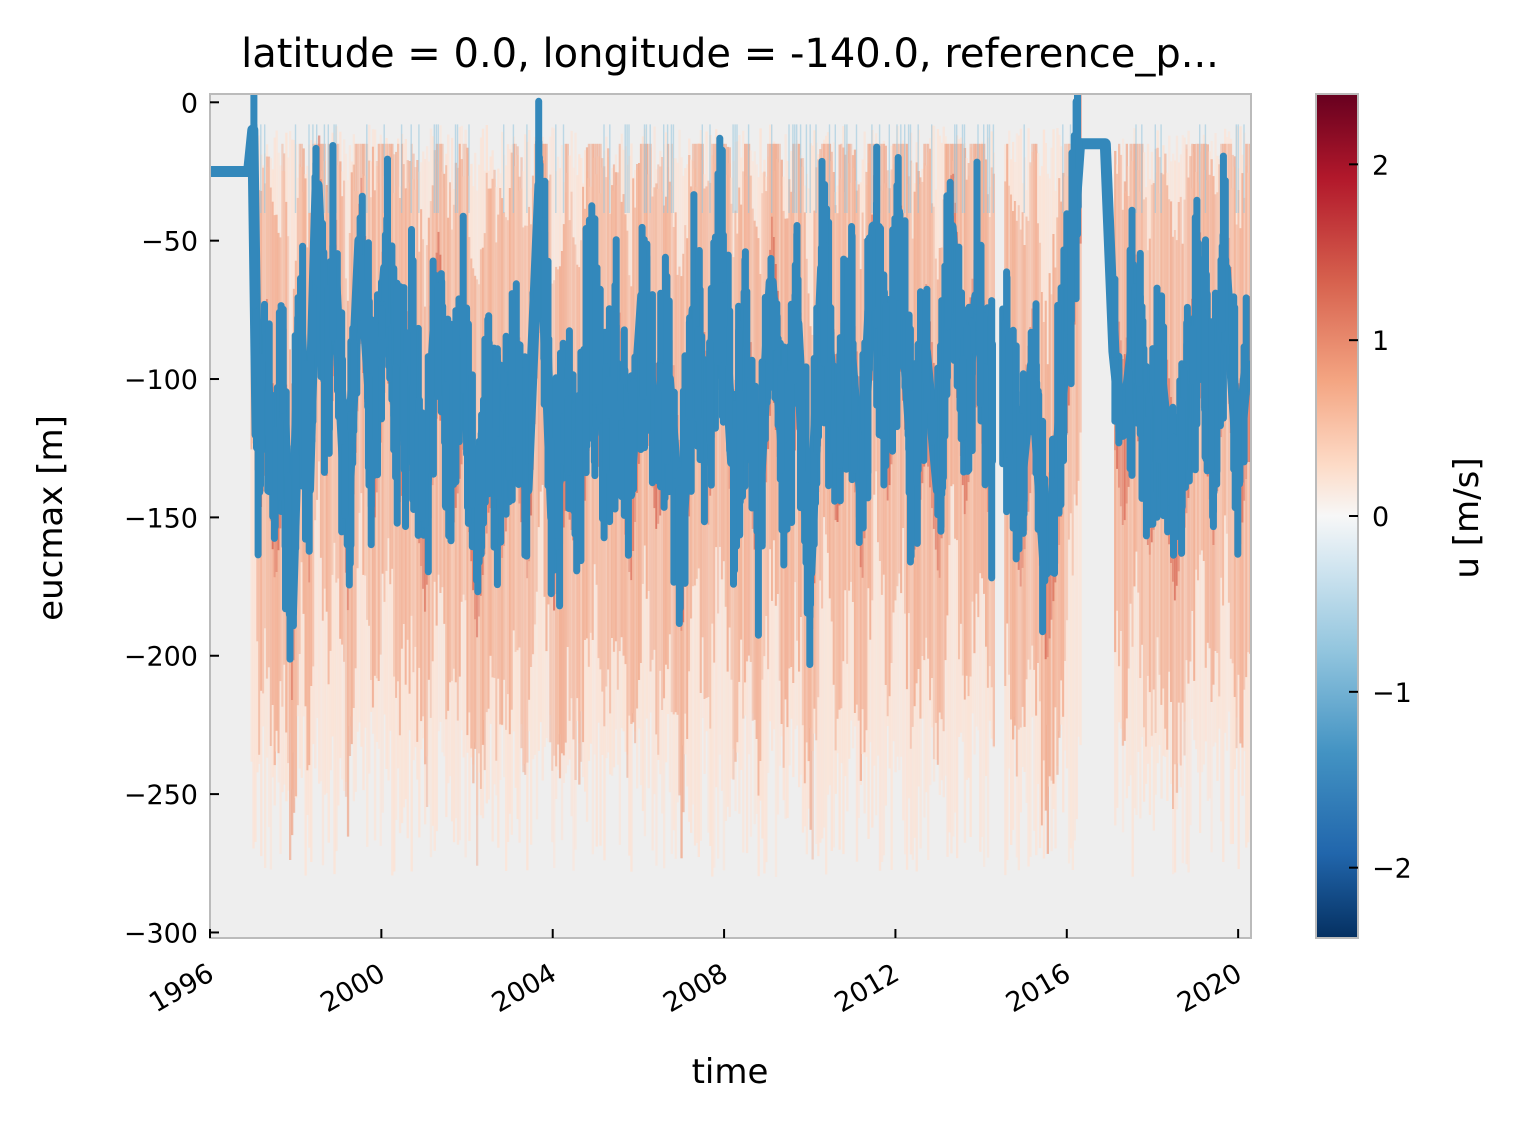 This screenshot has width=1517, height=1128. I want to click on x-axis-label: time, so click(730, 1072).